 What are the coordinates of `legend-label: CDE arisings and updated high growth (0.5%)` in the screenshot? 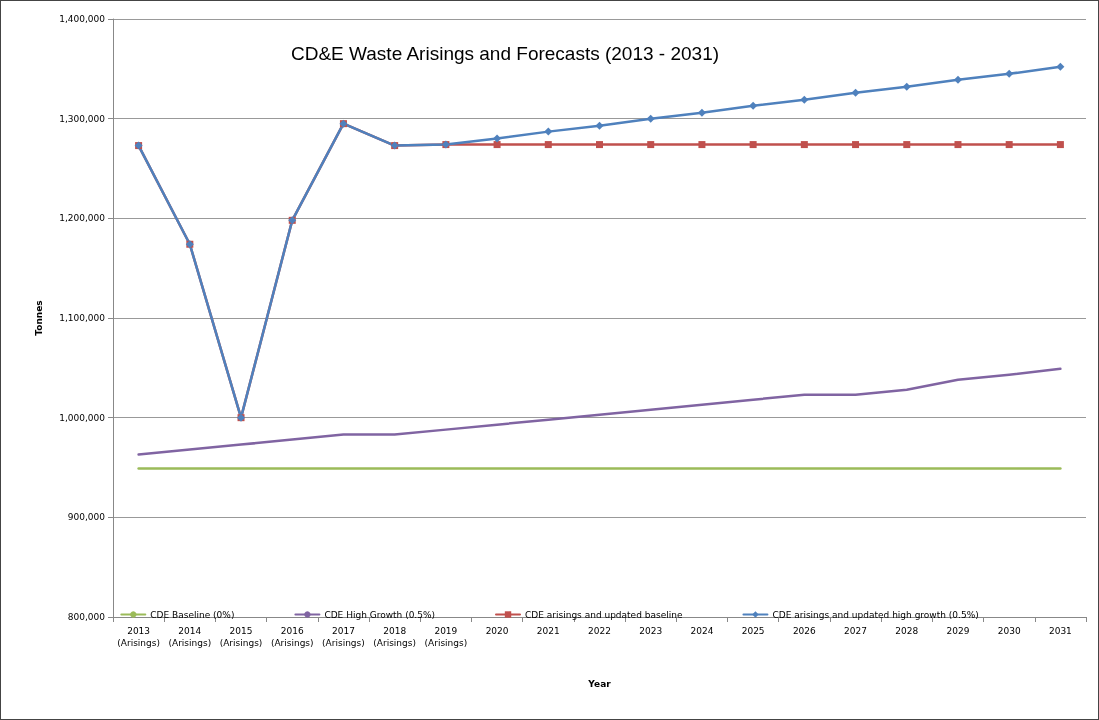 It's located at (875, 614).